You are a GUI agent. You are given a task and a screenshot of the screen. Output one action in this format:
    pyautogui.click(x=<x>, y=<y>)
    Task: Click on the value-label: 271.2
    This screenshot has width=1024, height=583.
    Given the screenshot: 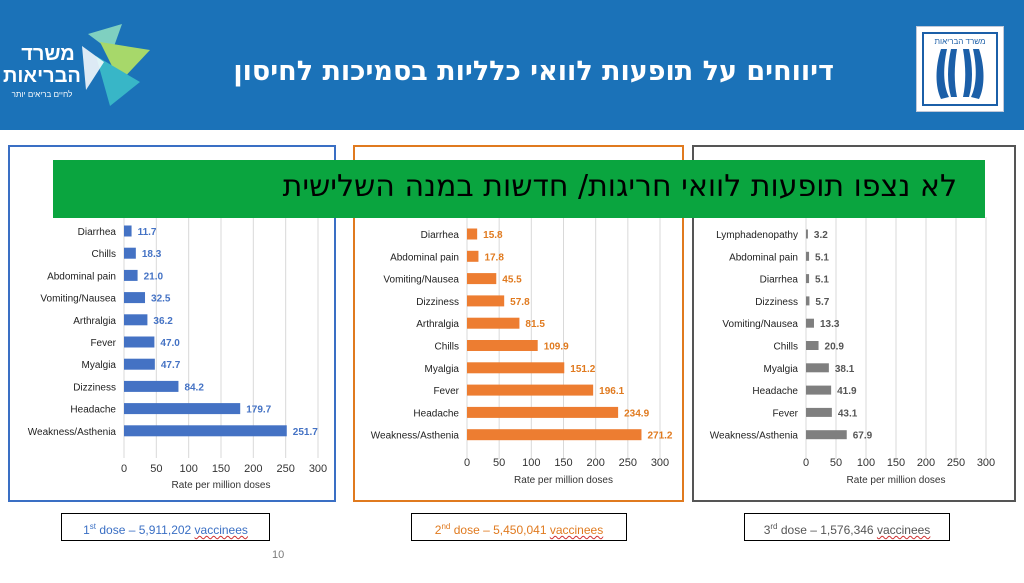 What is the action you would take?
    pyautogui.click(x=659, y=436)
    